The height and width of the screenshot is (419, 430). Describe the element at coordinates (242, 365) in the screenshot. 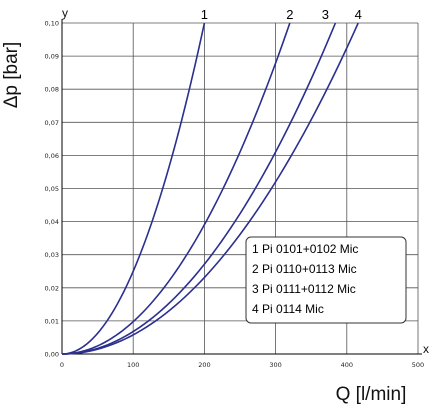

I see `x-tick-labels: 0 100 200 300 400 500` at that location.